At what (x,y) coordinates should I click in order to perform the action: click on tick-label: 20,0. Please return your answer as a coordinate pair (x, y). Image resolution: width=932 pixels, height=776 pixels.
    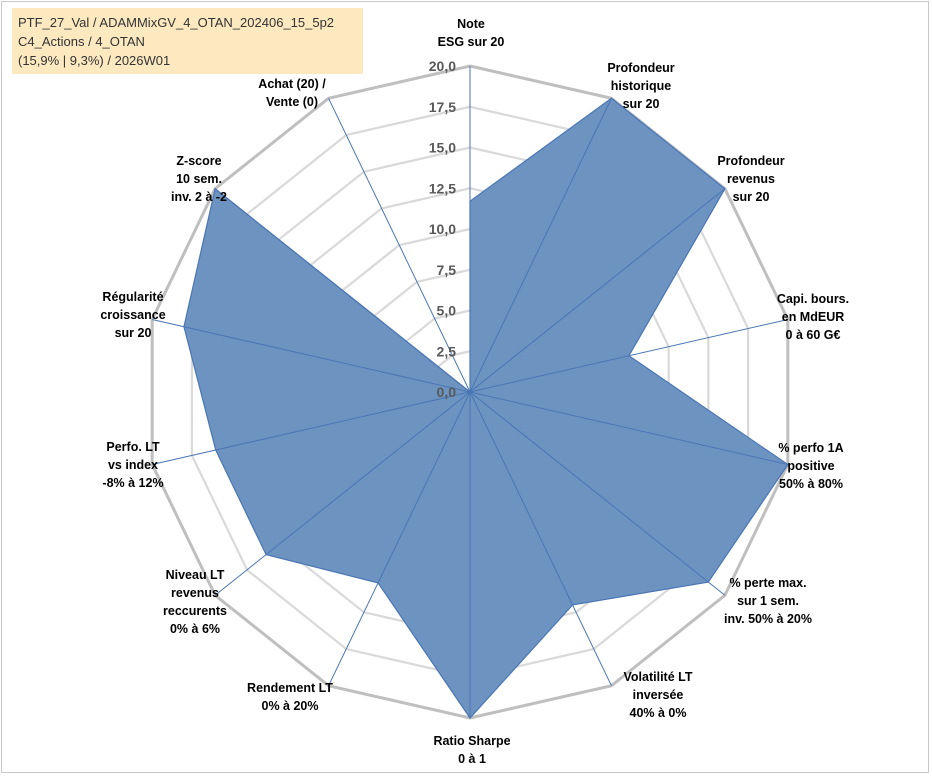
    Looking at the image, I should click on (442, 66).